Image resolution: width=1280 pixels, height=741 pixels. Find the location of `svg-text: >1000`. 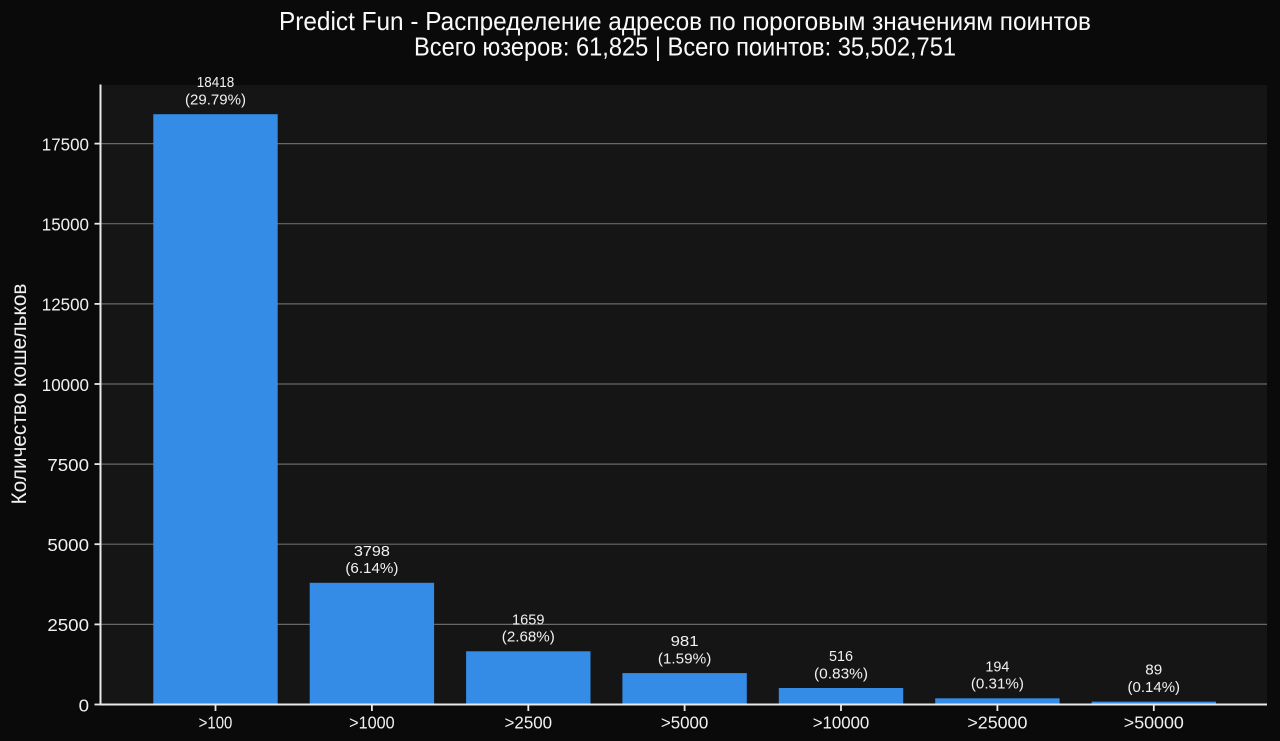

svg-text: >1000 is located at coordinates (372, 722).